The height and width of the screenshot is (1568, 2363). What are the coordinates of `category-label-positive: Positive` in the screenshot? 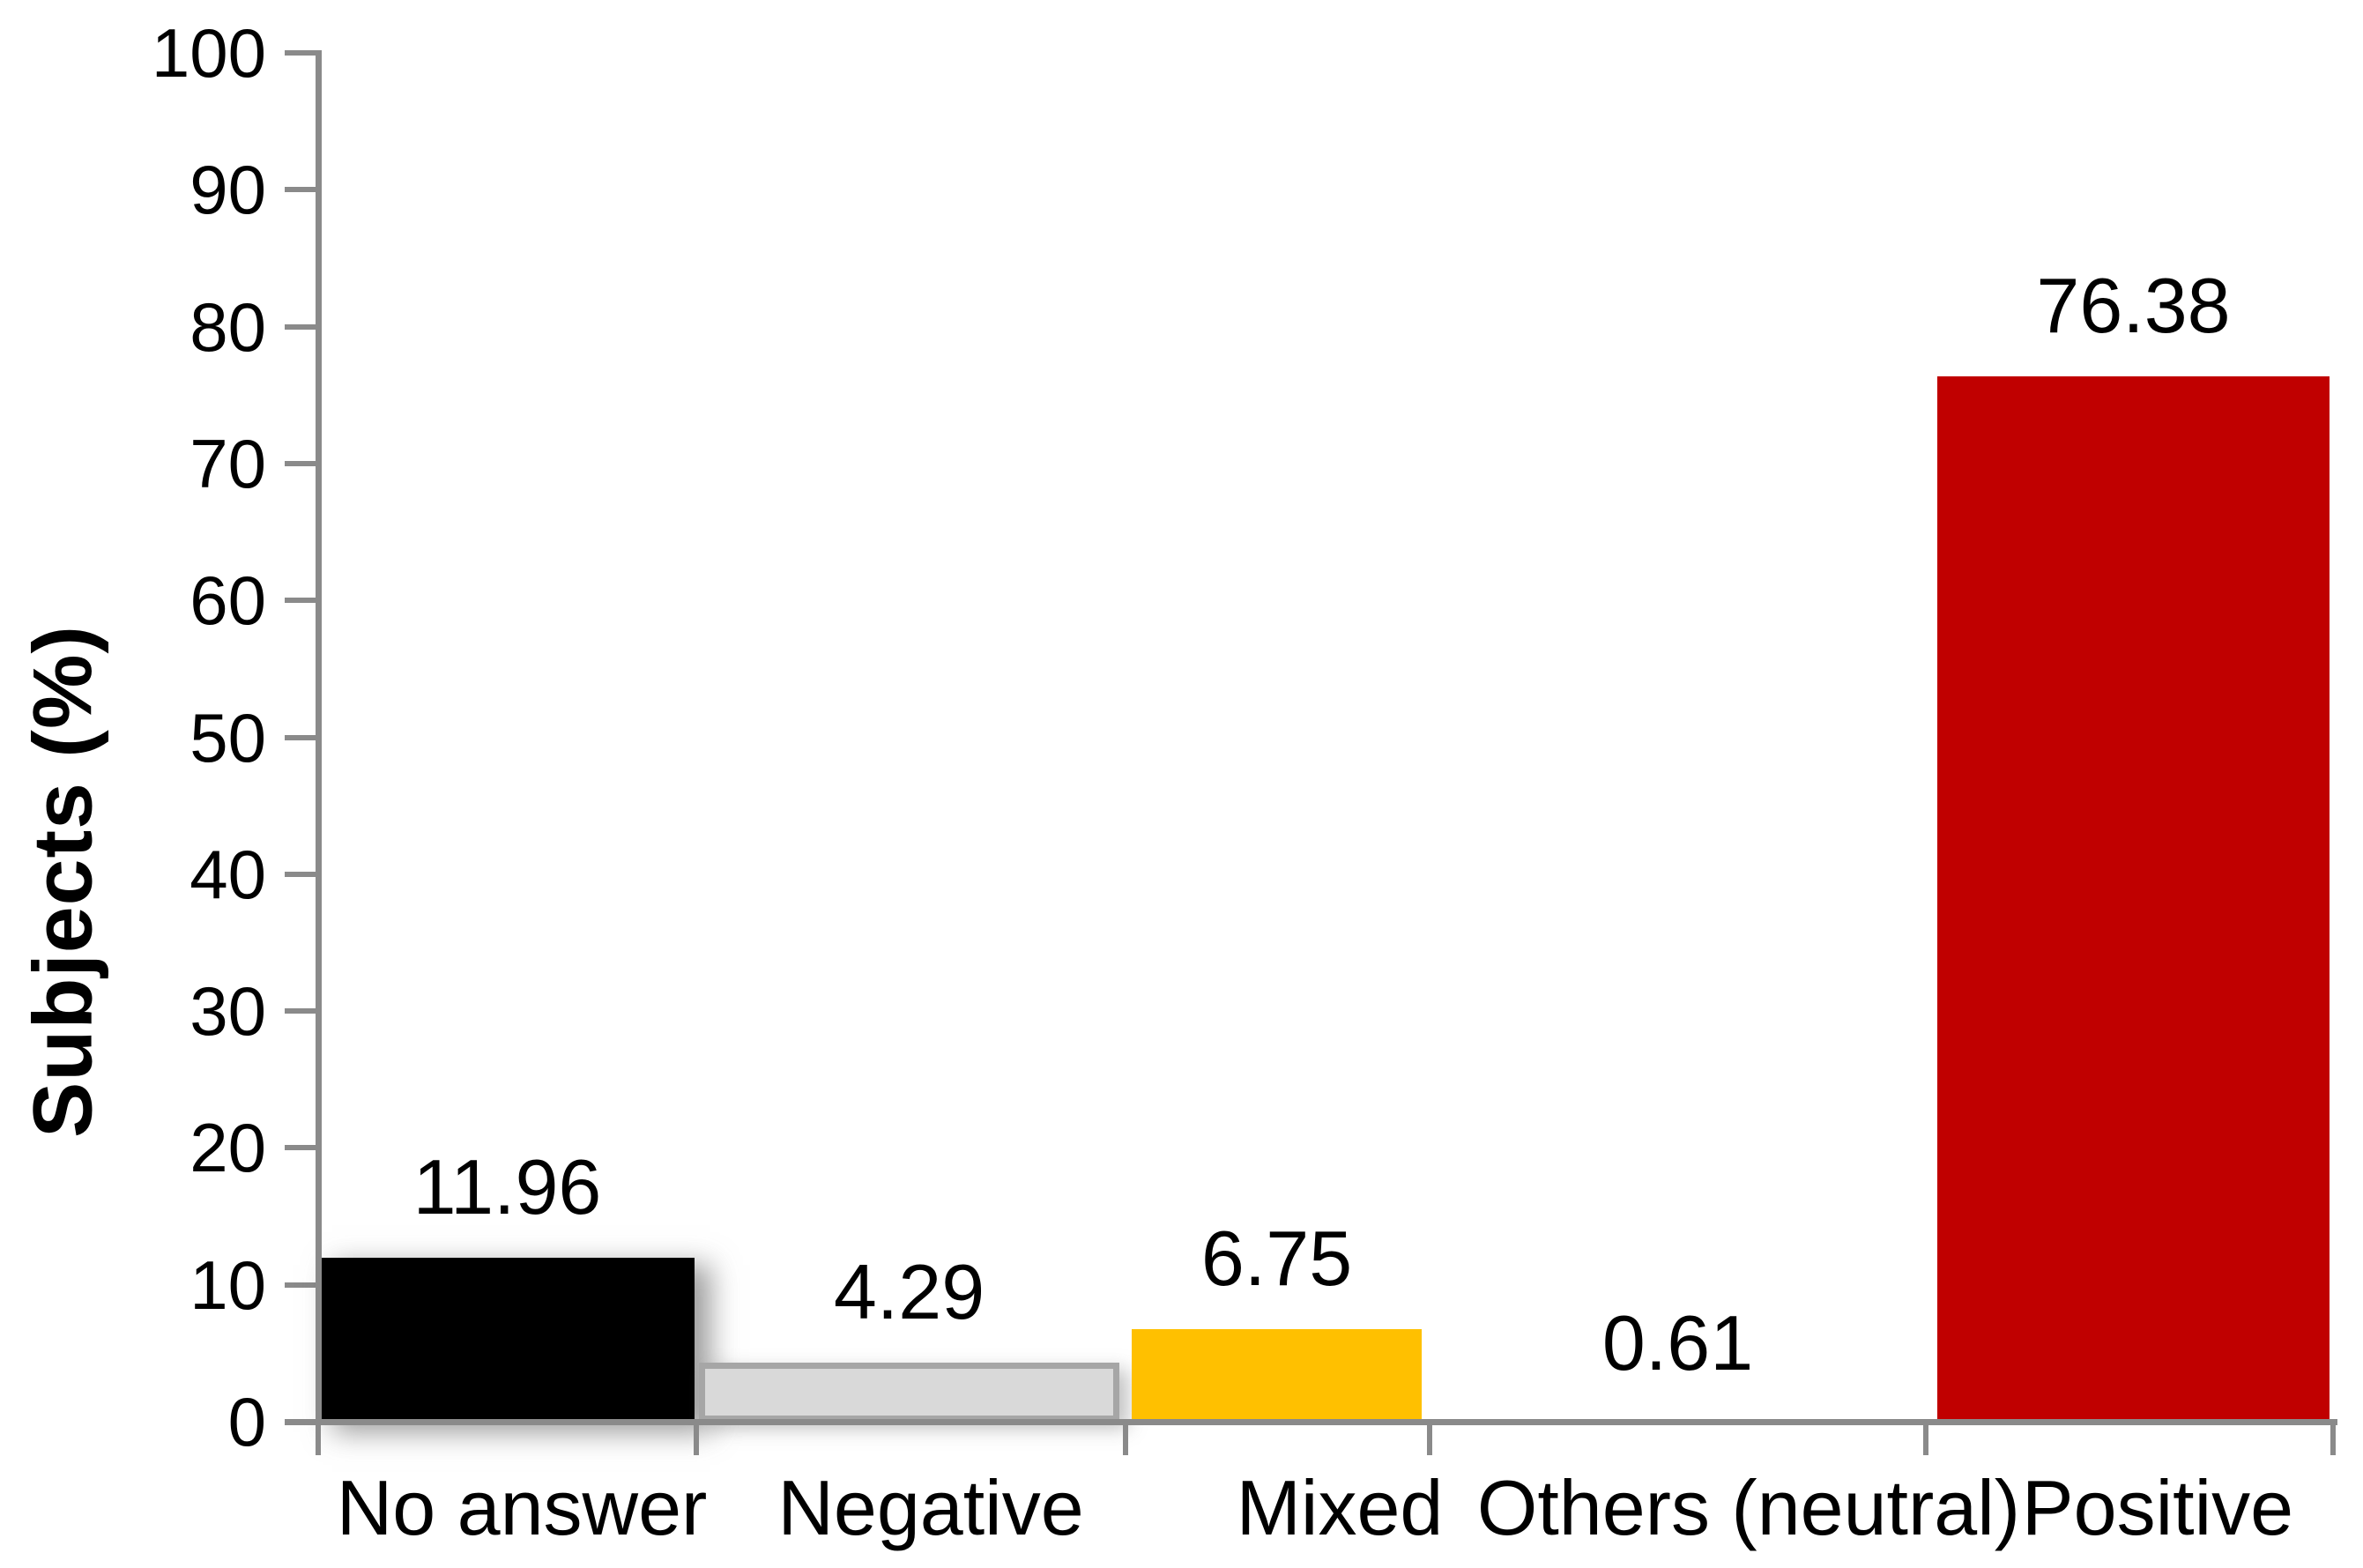 It's located at (2157, 1507).